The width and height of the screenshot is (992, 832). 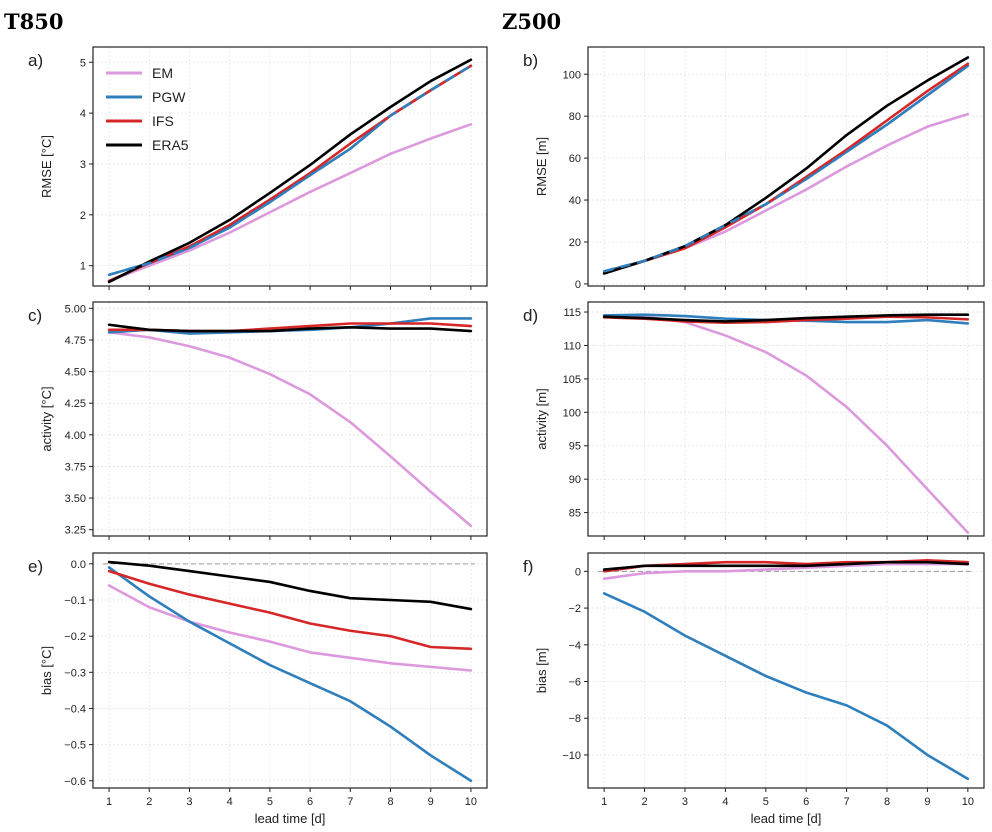 What do you see at coordinates (46, 670) in the screenshot?
I see `y-axis-label: bias [°C]` at bounding box center [46, 670].